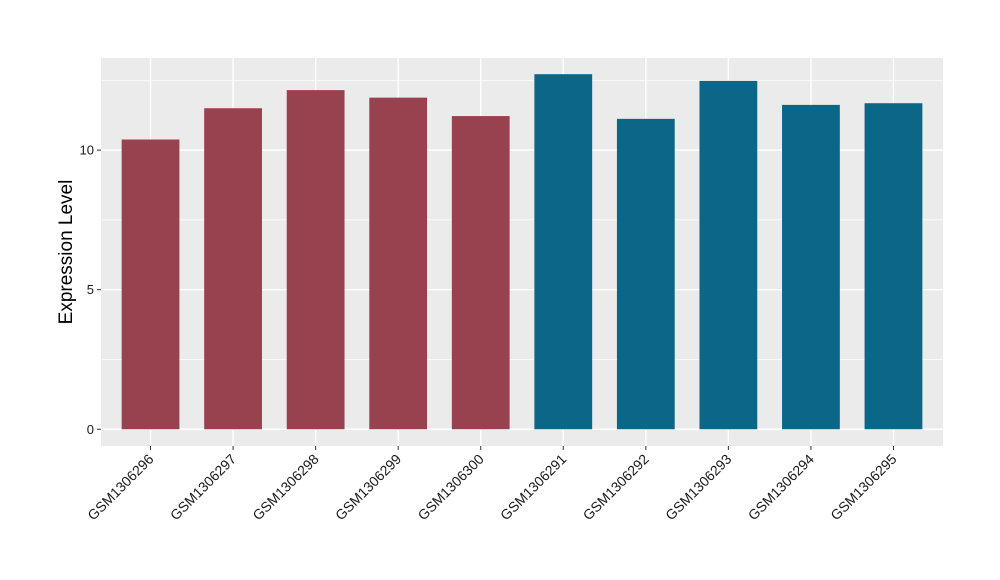 The height and width of the screenshot is (580, 1000). Describe the element at coordinates (368, 487) in the screenshot. I see `x-tick-label: GSM1306299` at that location.